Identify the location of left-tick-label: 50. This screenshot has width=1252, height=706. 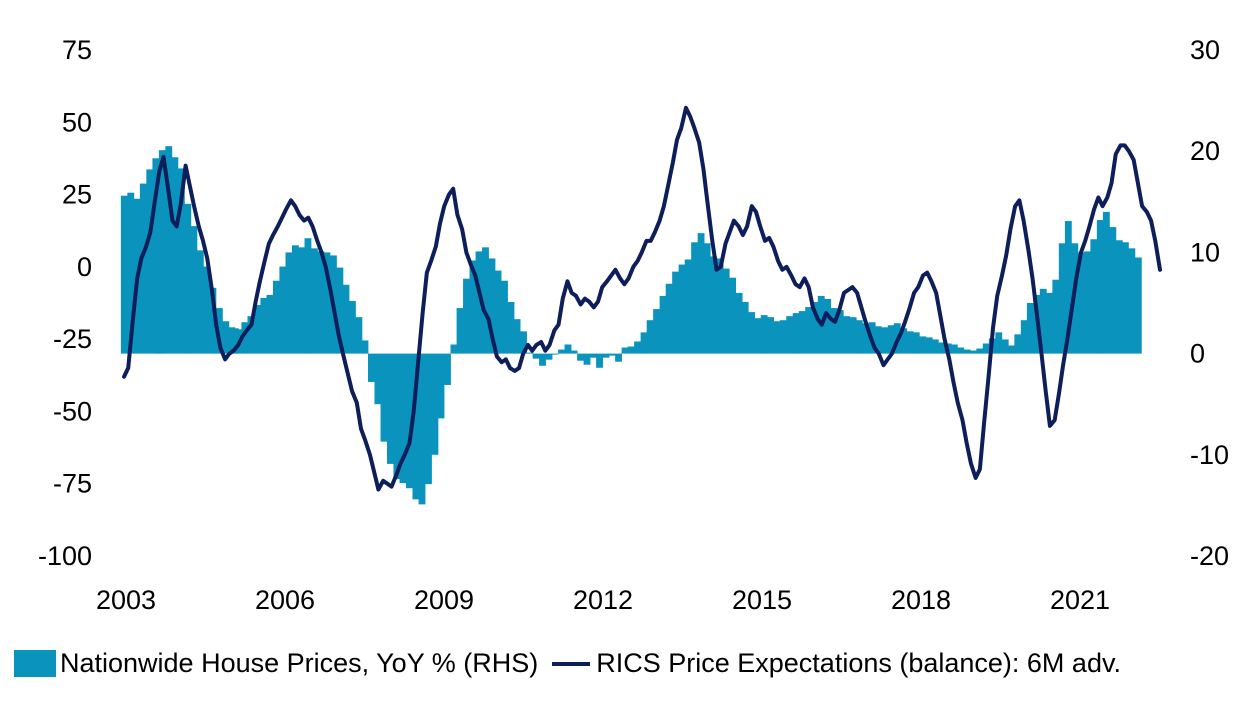
(77, 122).